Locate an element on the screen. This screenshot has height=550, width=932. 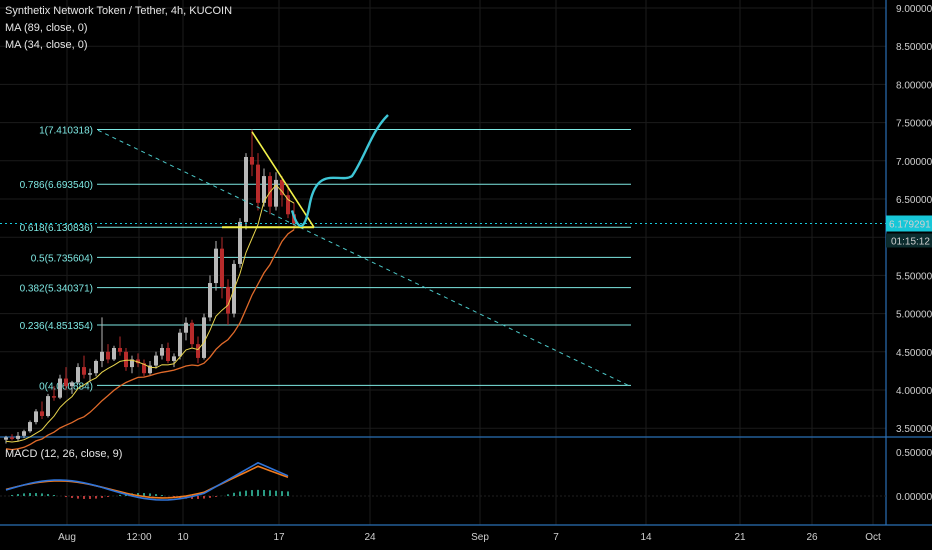
macd-axis-tick: 0.000000 is located at coordinates (914, 497).